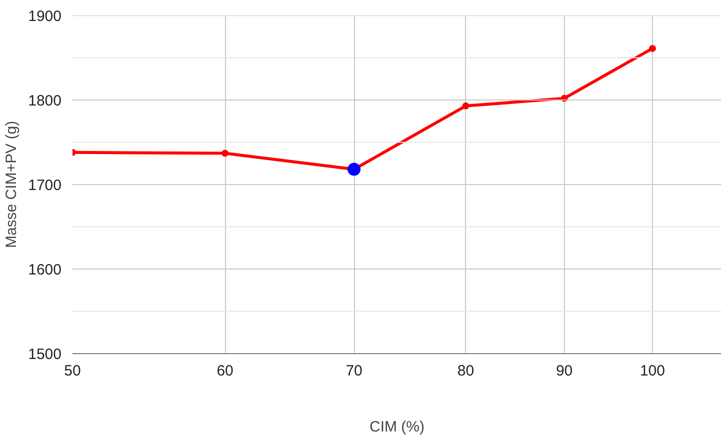 This screenshot has height=438, width=721. I want to click on x-tick-label: 100, so click(652, 371).